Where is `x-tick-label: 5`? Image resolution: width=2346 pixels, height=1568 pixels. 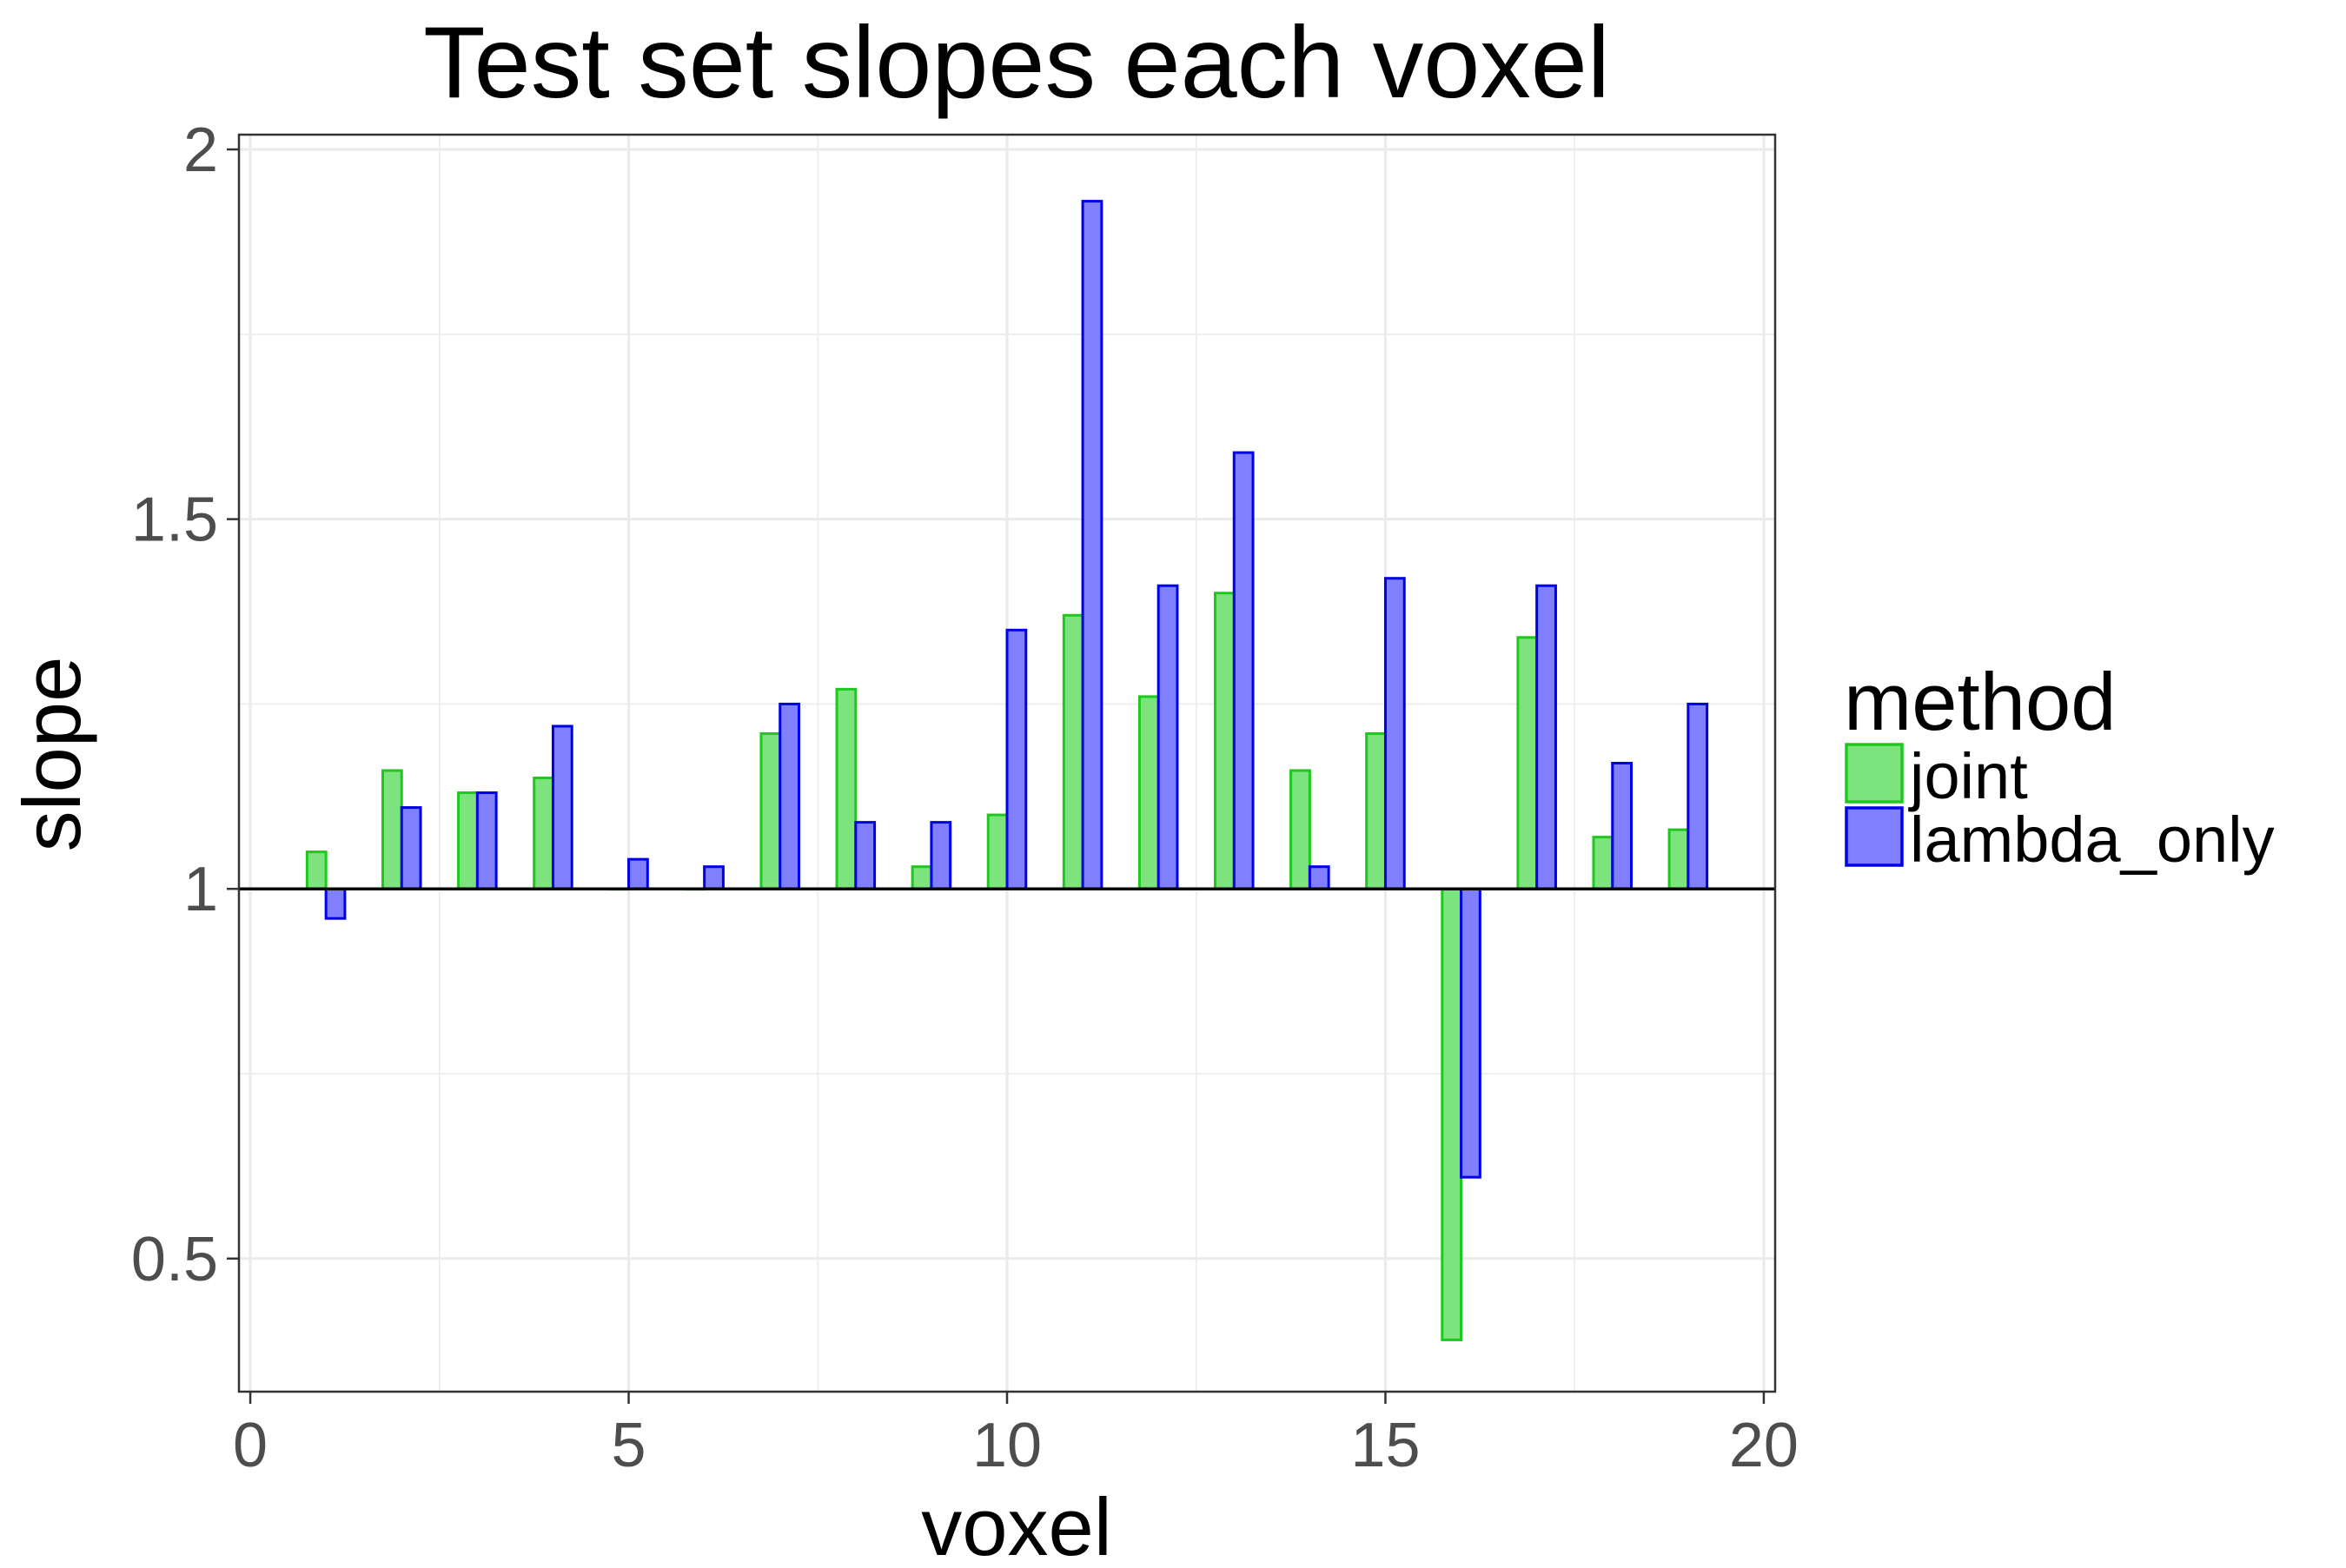 x-tick-label: 5 is located at coordinates (629, 1445).